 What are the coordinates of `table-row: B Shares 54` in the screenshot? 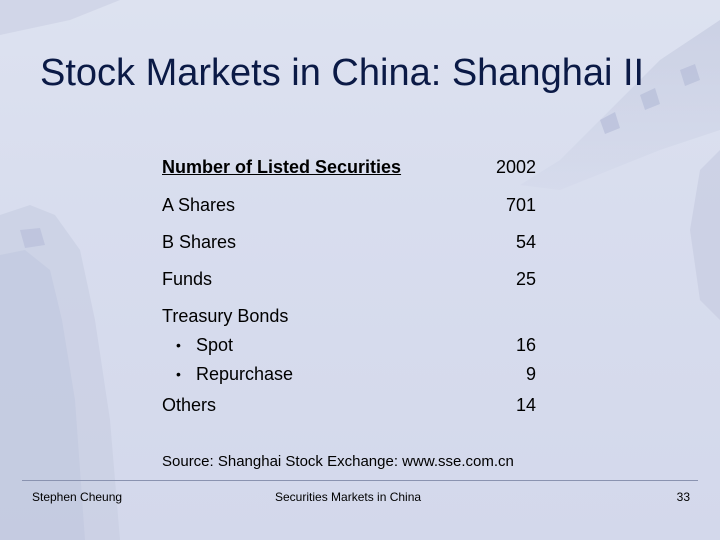 It's located at (362, 242).